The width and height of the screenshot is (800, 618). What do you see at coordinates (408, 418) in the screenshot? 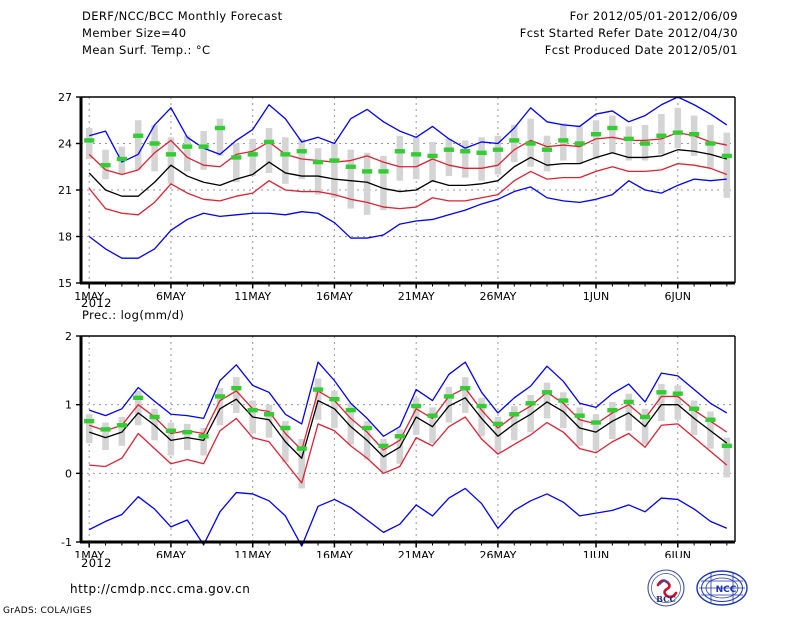
I see `median-markers-group` at bounding box center [408, 418].